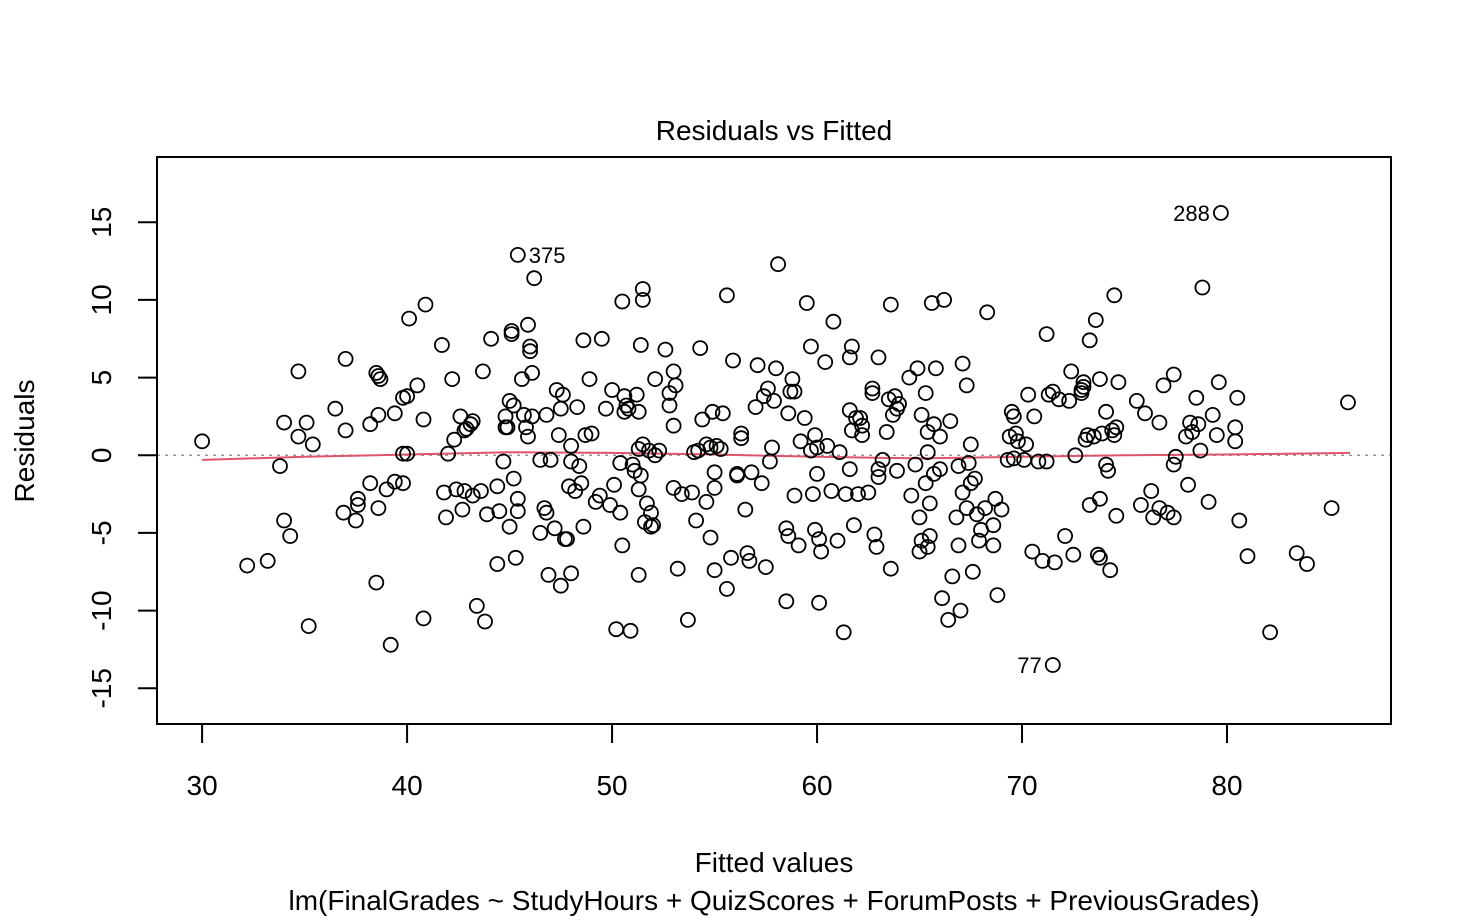 The image size is (1472, 922). I want to click on point-label: 288, so click(1191, 213).